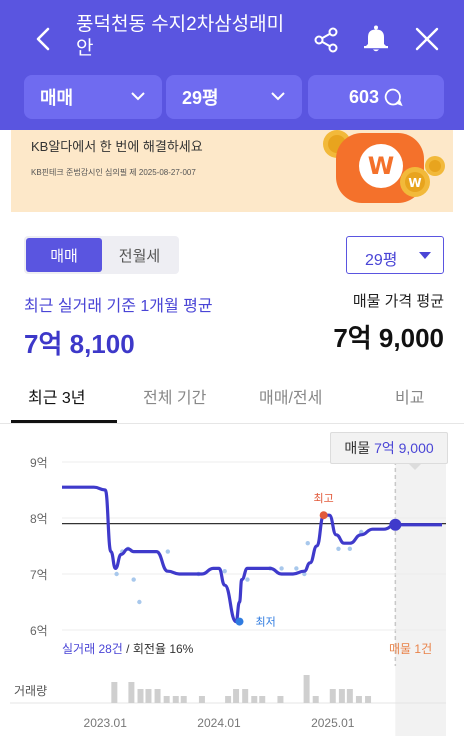 This screenshot has height=744, width=464. Describe the element at coordinates (232, 398) in the screenshot. I see `period-tabs: 최근 3년 전체 기간 매매/전세 비교` at that location.